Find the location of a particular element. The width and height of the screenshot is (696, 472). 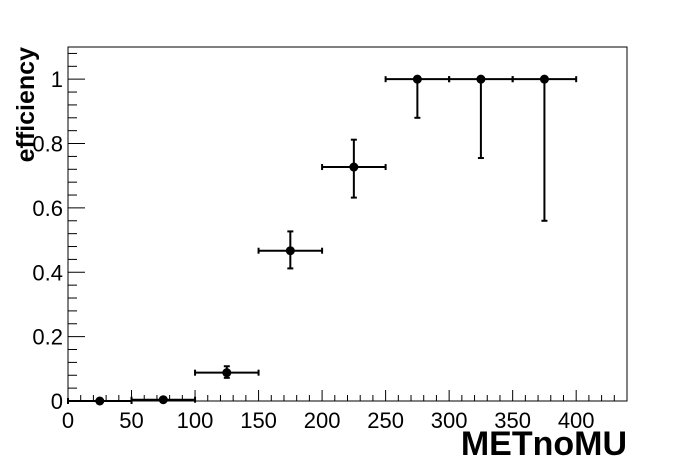

x-axis-title: METnoMU is located at coordinates (544, 444).